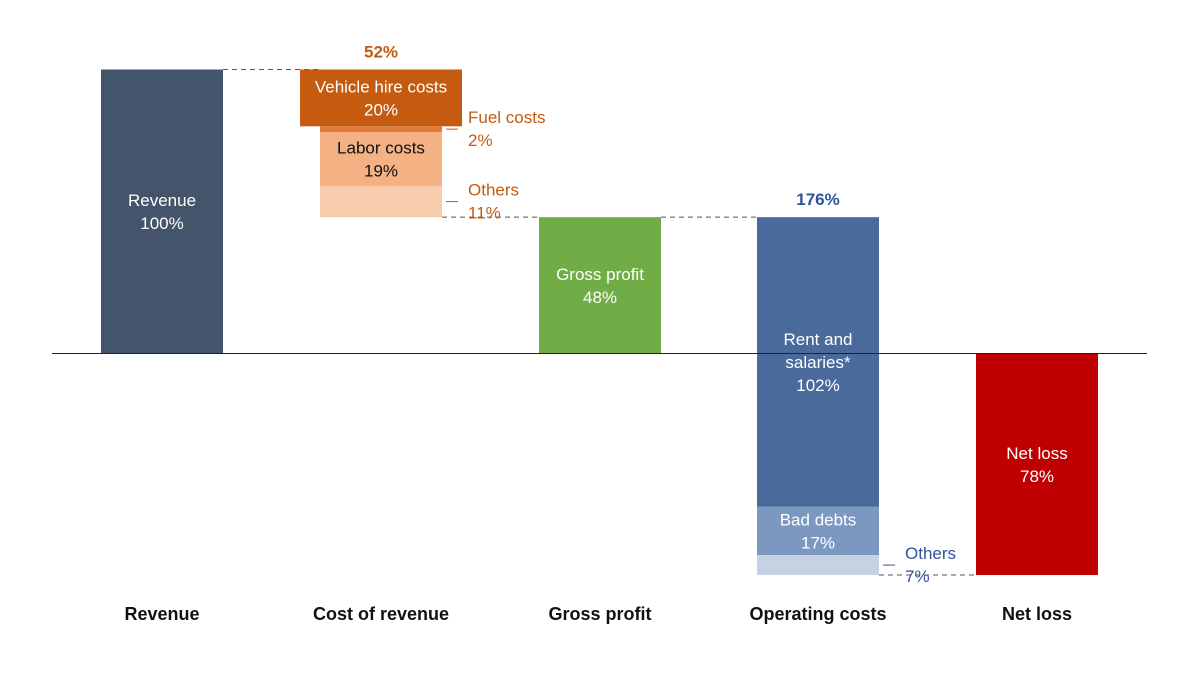 The width and height of the screenshot is (1200, 675). I want to click on total-label-cost-of-revenue: 52%, so click(381, 52).